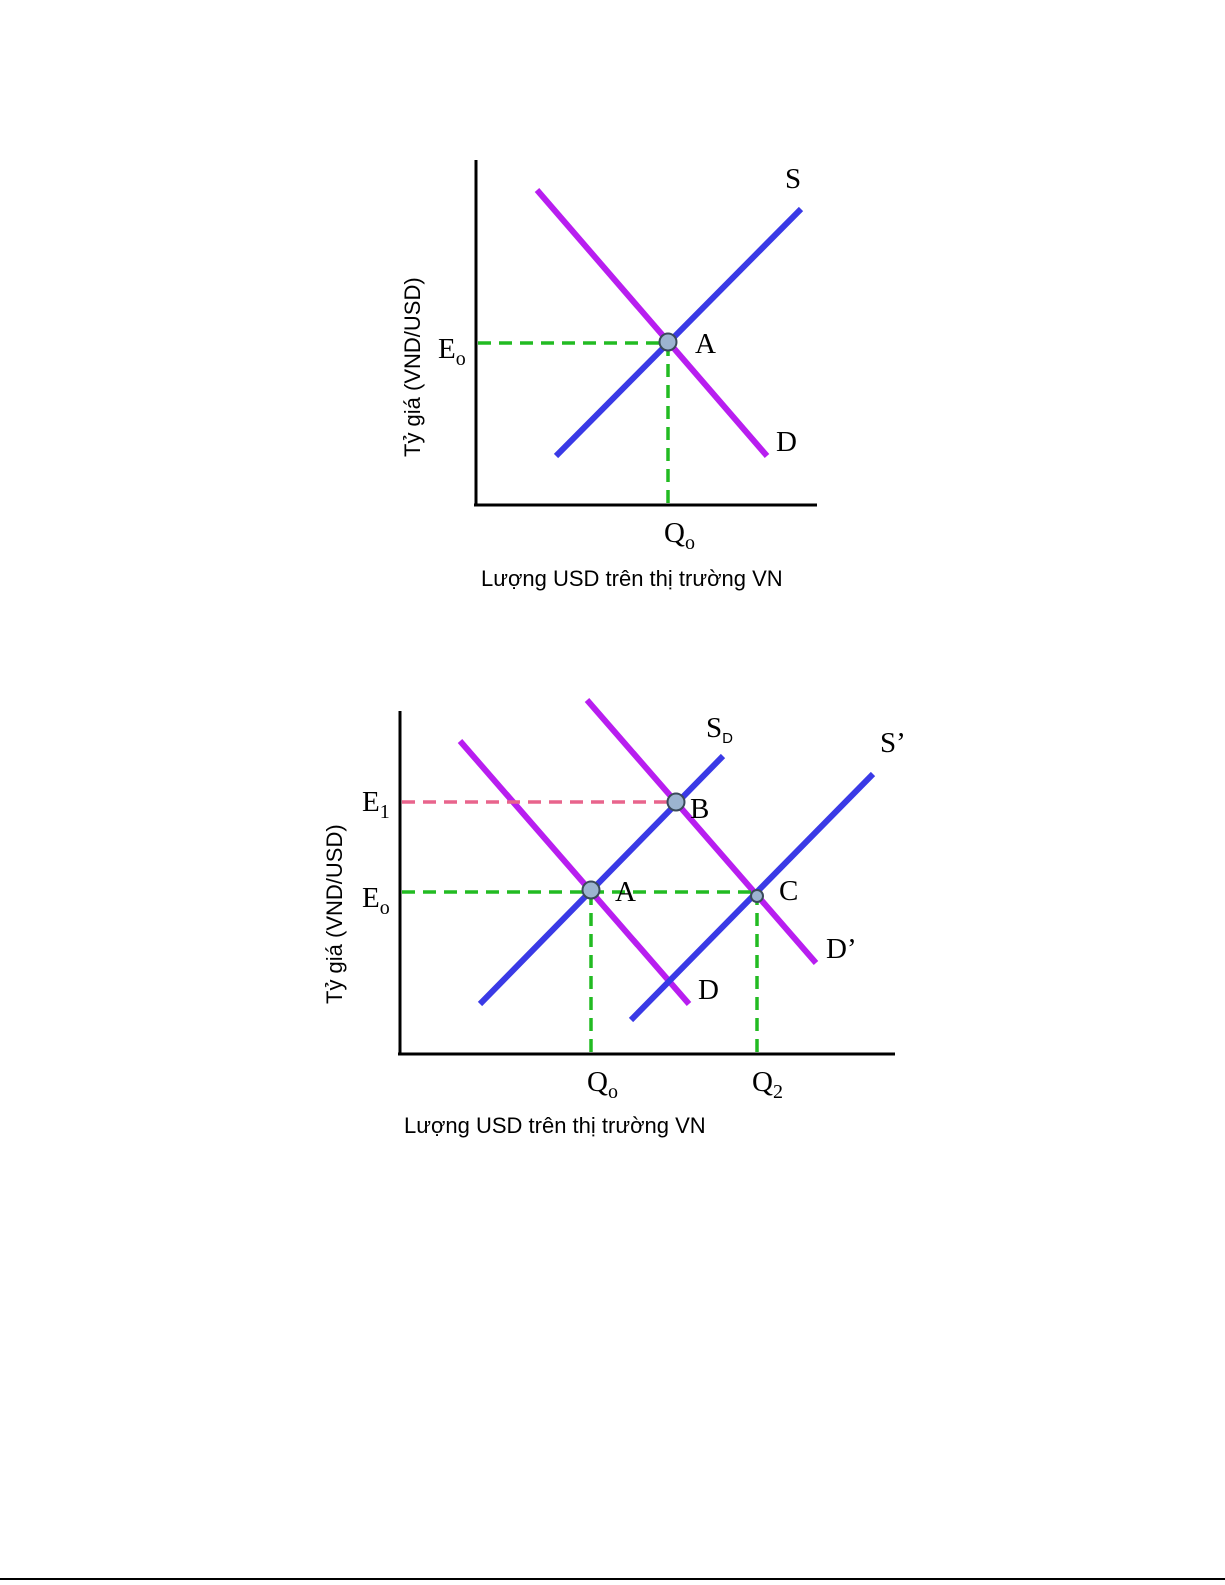 This screenshot has height=1585, width=1225. What do you see at coordinates (376, 804) in the screenshot?
I see `price-label-e1: E1` at bounding box center [376, 804].